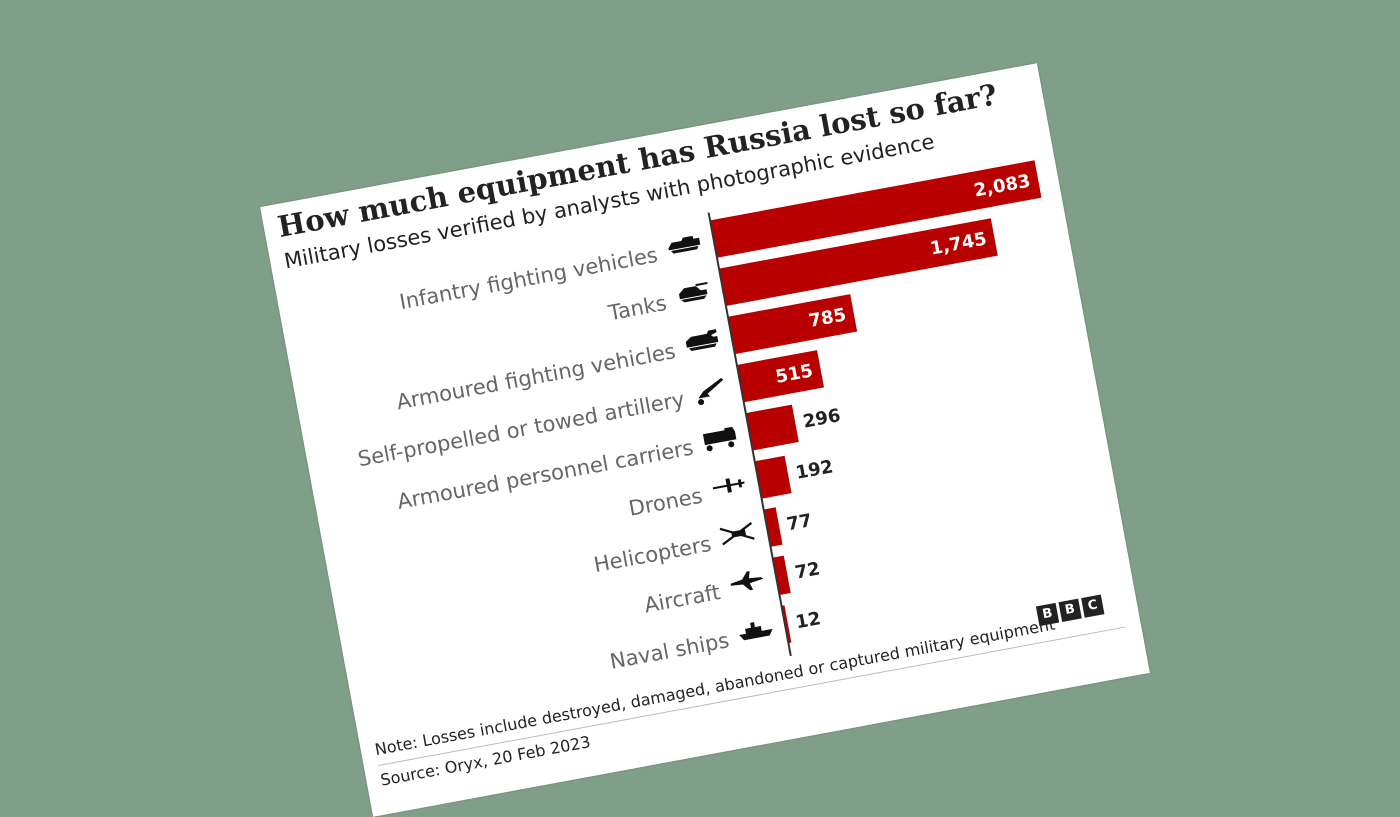 The image size is (1400, 817). Describe the element at coordinates (666, 502) in the screenshot. I see `category-label: Drones` at that location.